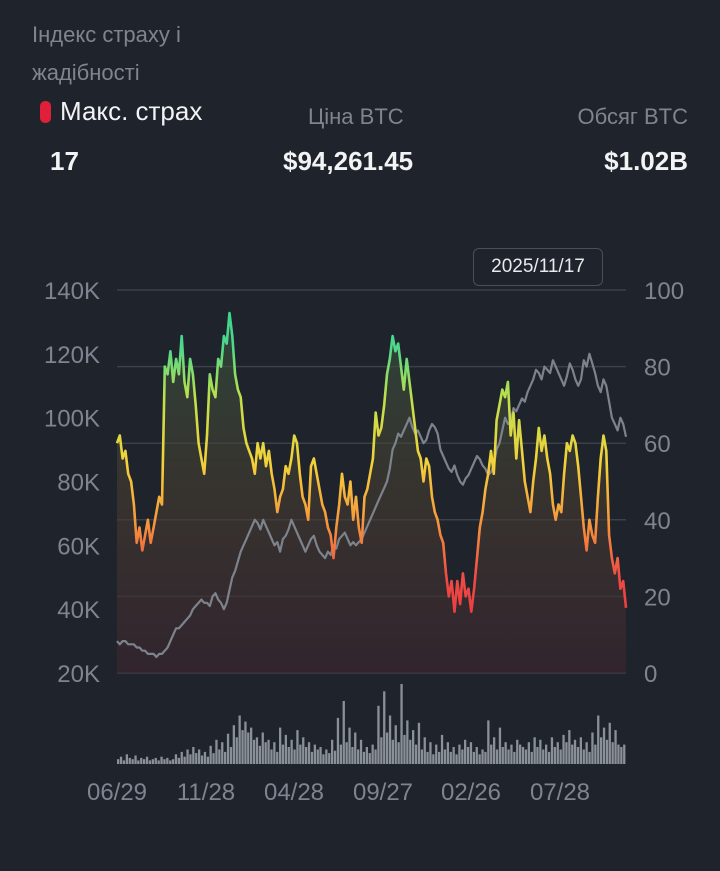 Image resolution: width=720 pixels, height=871 pixels. Describe the element at coordinates (371, 724) in the screenshot. I see `volume-bars` at that location.